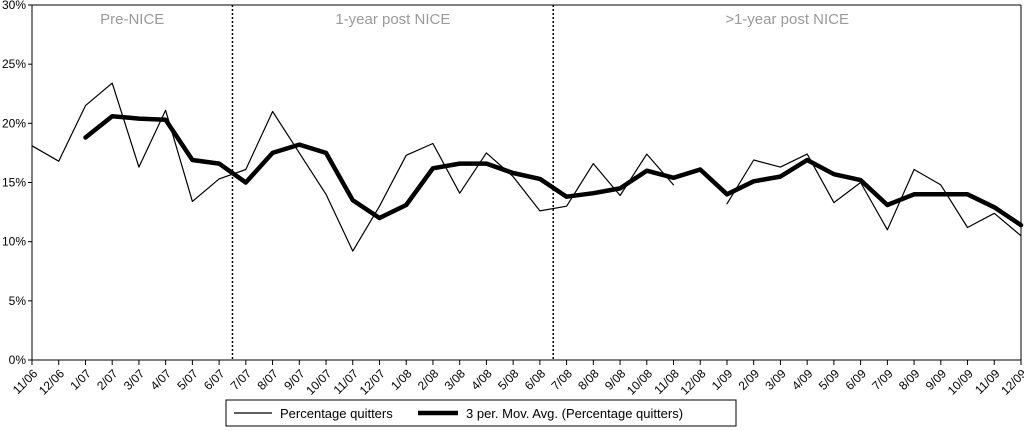  Describe the element at coordinates (749, 379) in the screenshot. I see `x-tick-label: 2/09` at that location.